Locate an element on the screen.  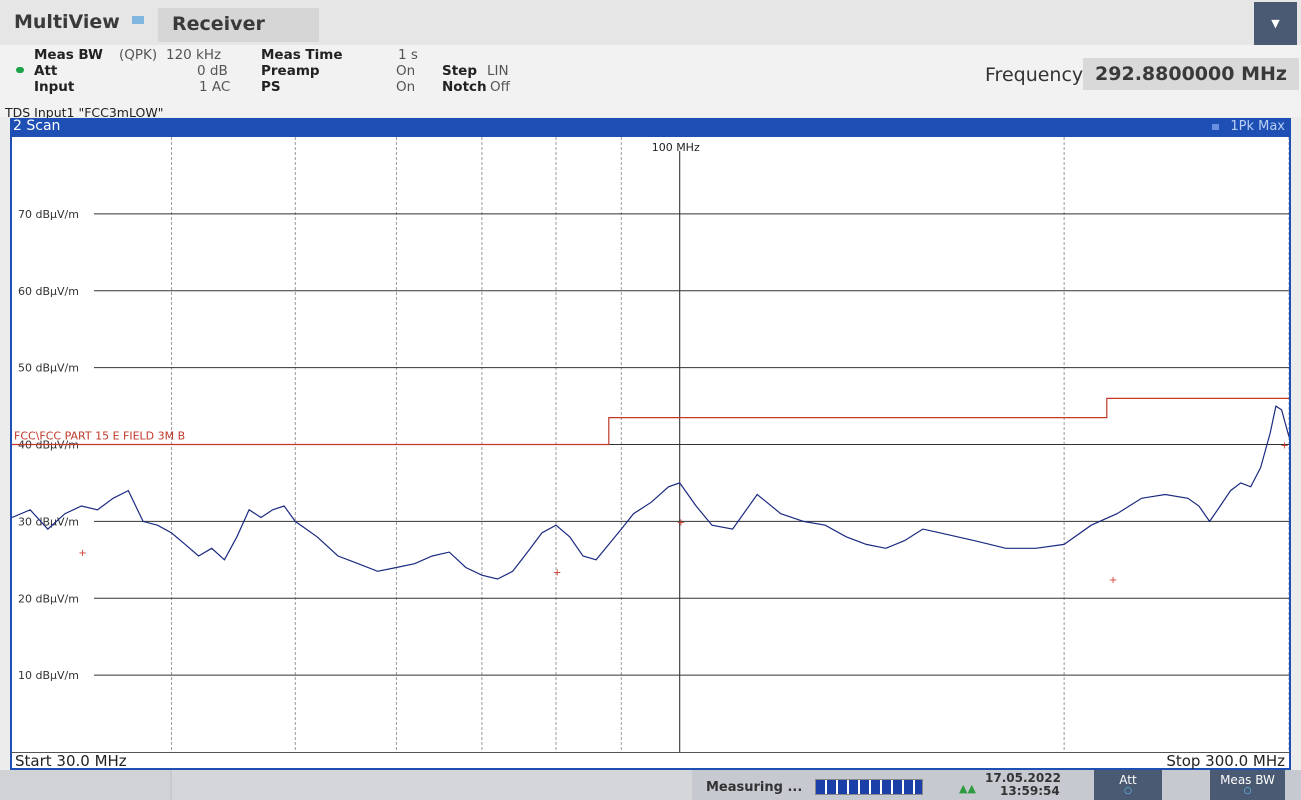
step-value: LIN is located at coordinates (498, 71).